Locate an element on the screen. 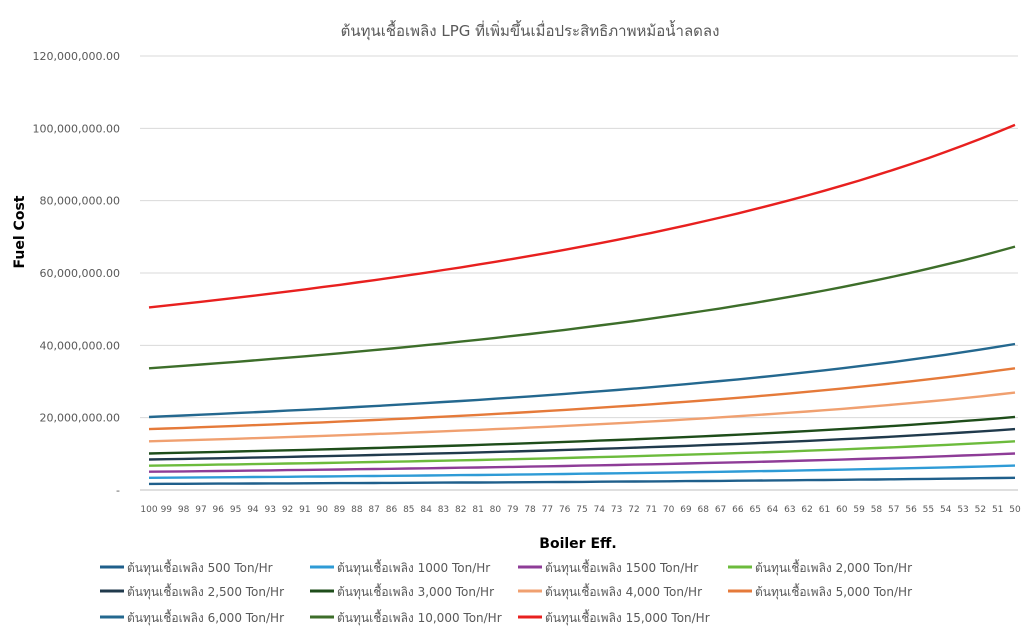 The image size is (1024, 642). legend-label: ต้นทุนเชื้อเพลิง 6,000 Ton/Hr is located at coordinates (205, 617).